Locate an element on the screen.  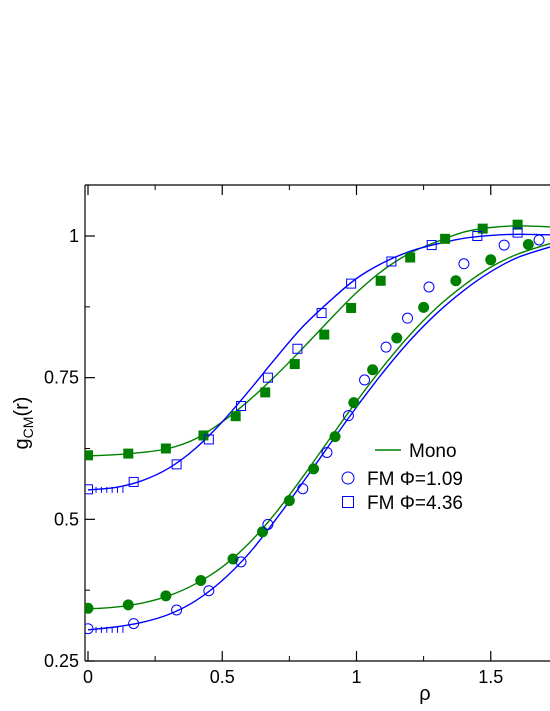
legend-swatch-square is located at coordinates (348, 502).